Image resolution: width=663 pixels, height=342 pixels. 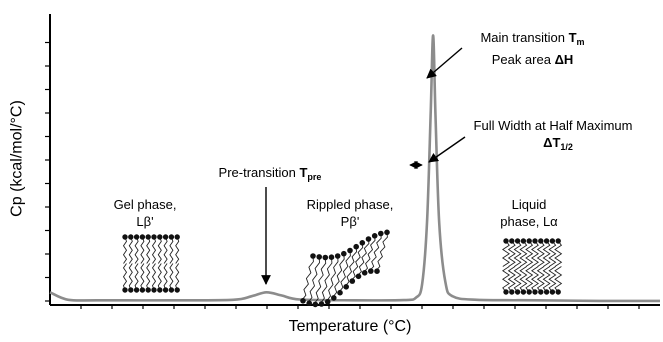 What do you see at coordinates (145, 221) in the screenshot?
I see `gel-phase-line2: Lβ'` at bounding box center [145, 221].